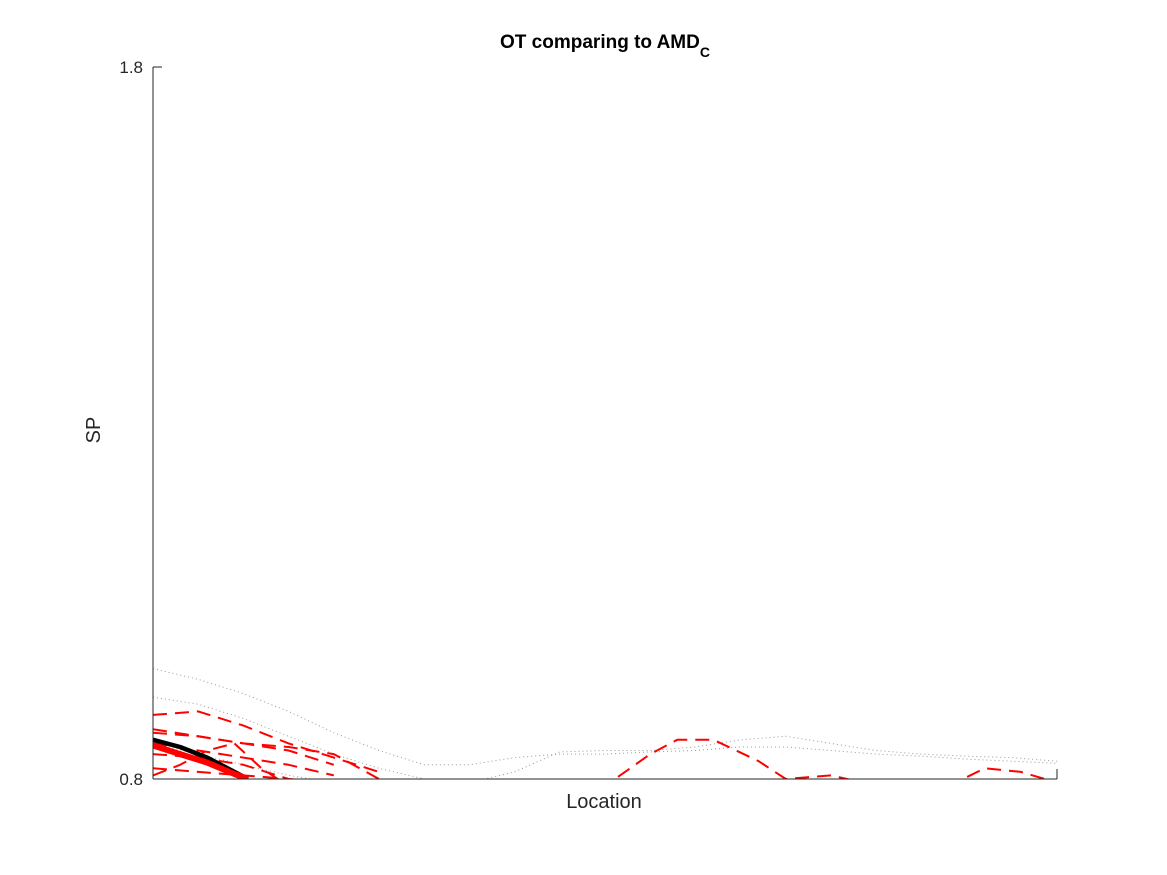 The height and width of the screenshot is (875, 1167). What do you see at coordinates (131, 67) in the screenshot?
I see `y-tick-label-top: 1.8` at bounding box center [131, 67].